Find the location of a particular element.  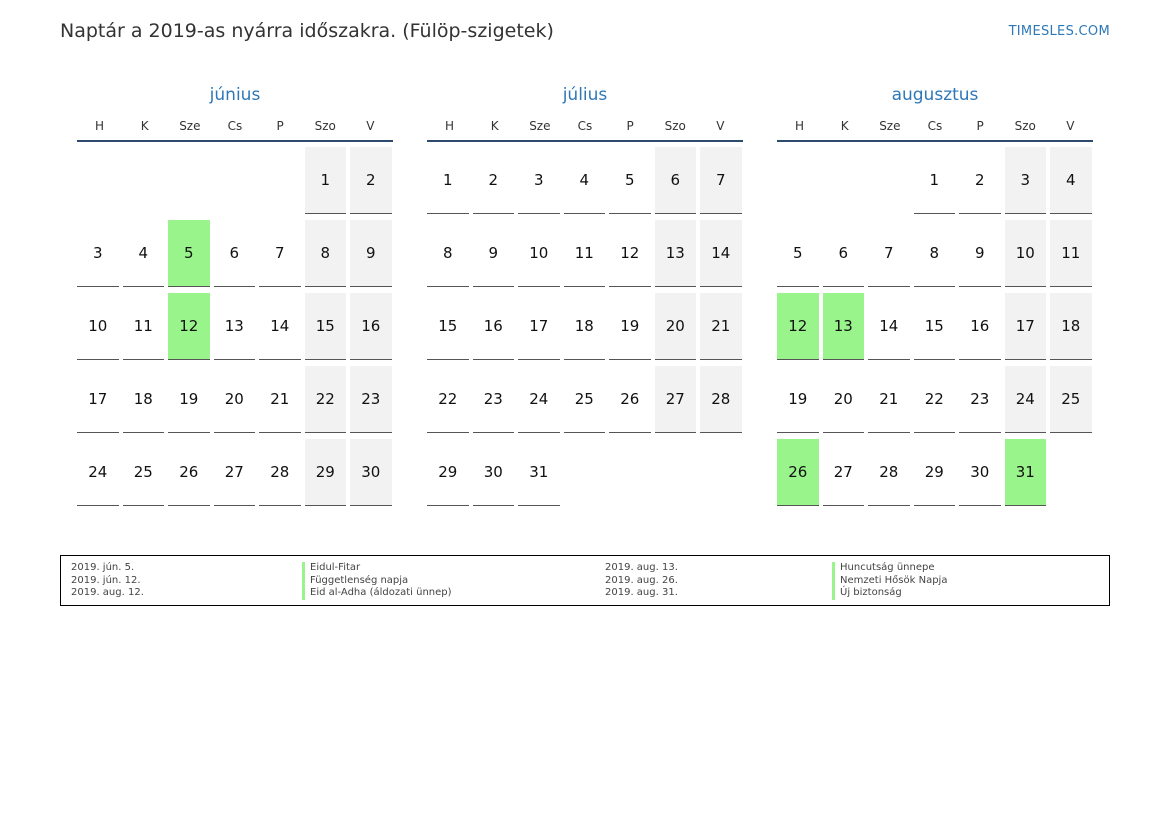

legend-holiday-name: Függetlenség napja is located at coordinates (377, 580).